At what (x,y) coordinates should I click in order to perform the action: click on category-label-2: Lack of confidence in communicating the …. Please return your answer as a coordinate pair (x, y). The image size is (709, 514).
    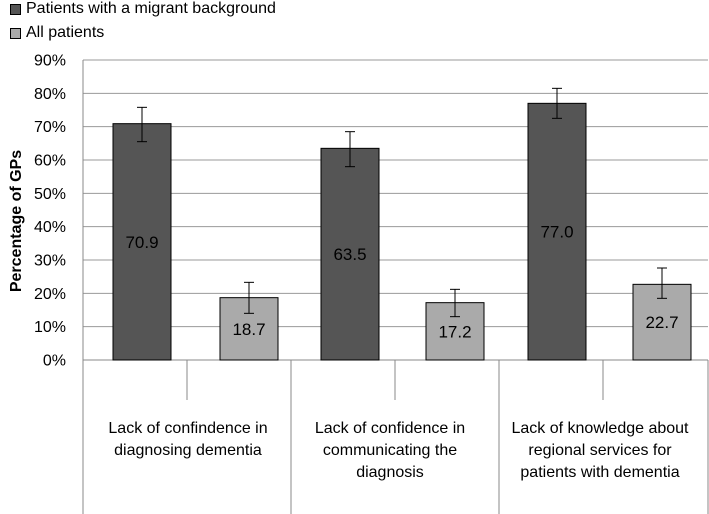
    Looking at the image, I should click on (390, 450).